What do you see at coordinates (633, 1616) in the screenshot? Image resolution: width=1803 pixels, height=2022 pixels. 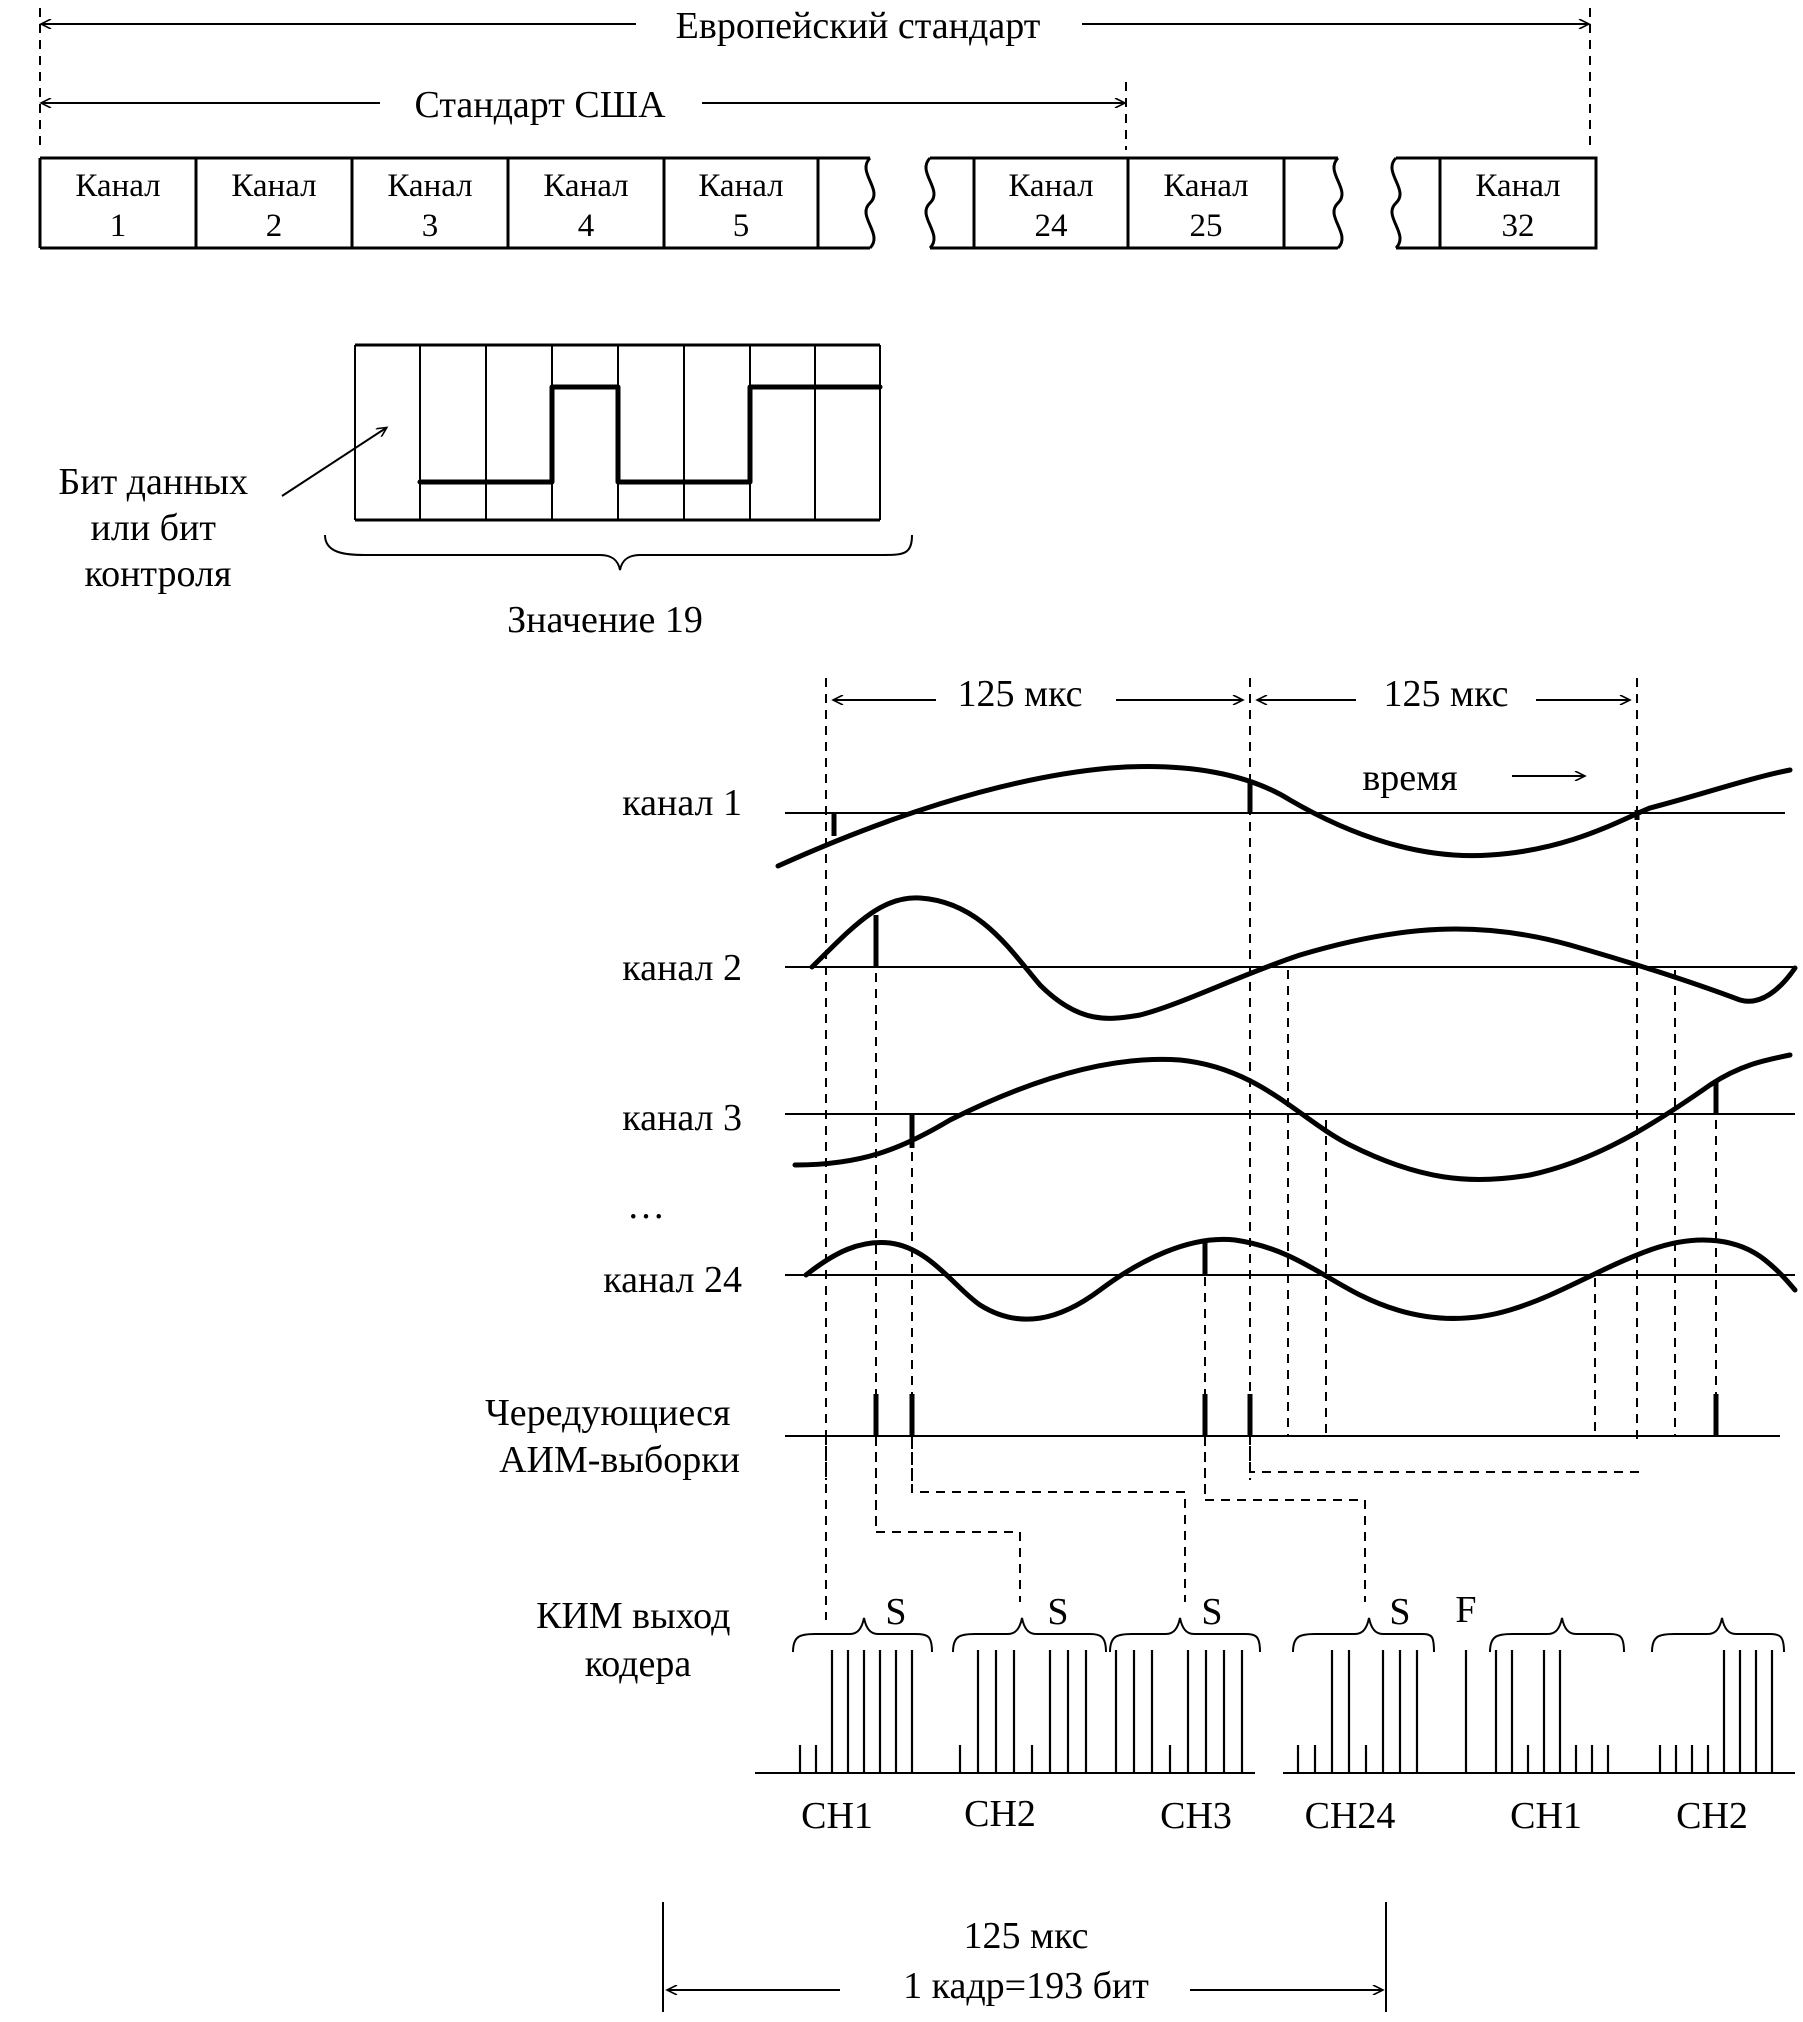 I see `pcm-label-line-1: КИМ выход` at bounding box center [633, 1616].